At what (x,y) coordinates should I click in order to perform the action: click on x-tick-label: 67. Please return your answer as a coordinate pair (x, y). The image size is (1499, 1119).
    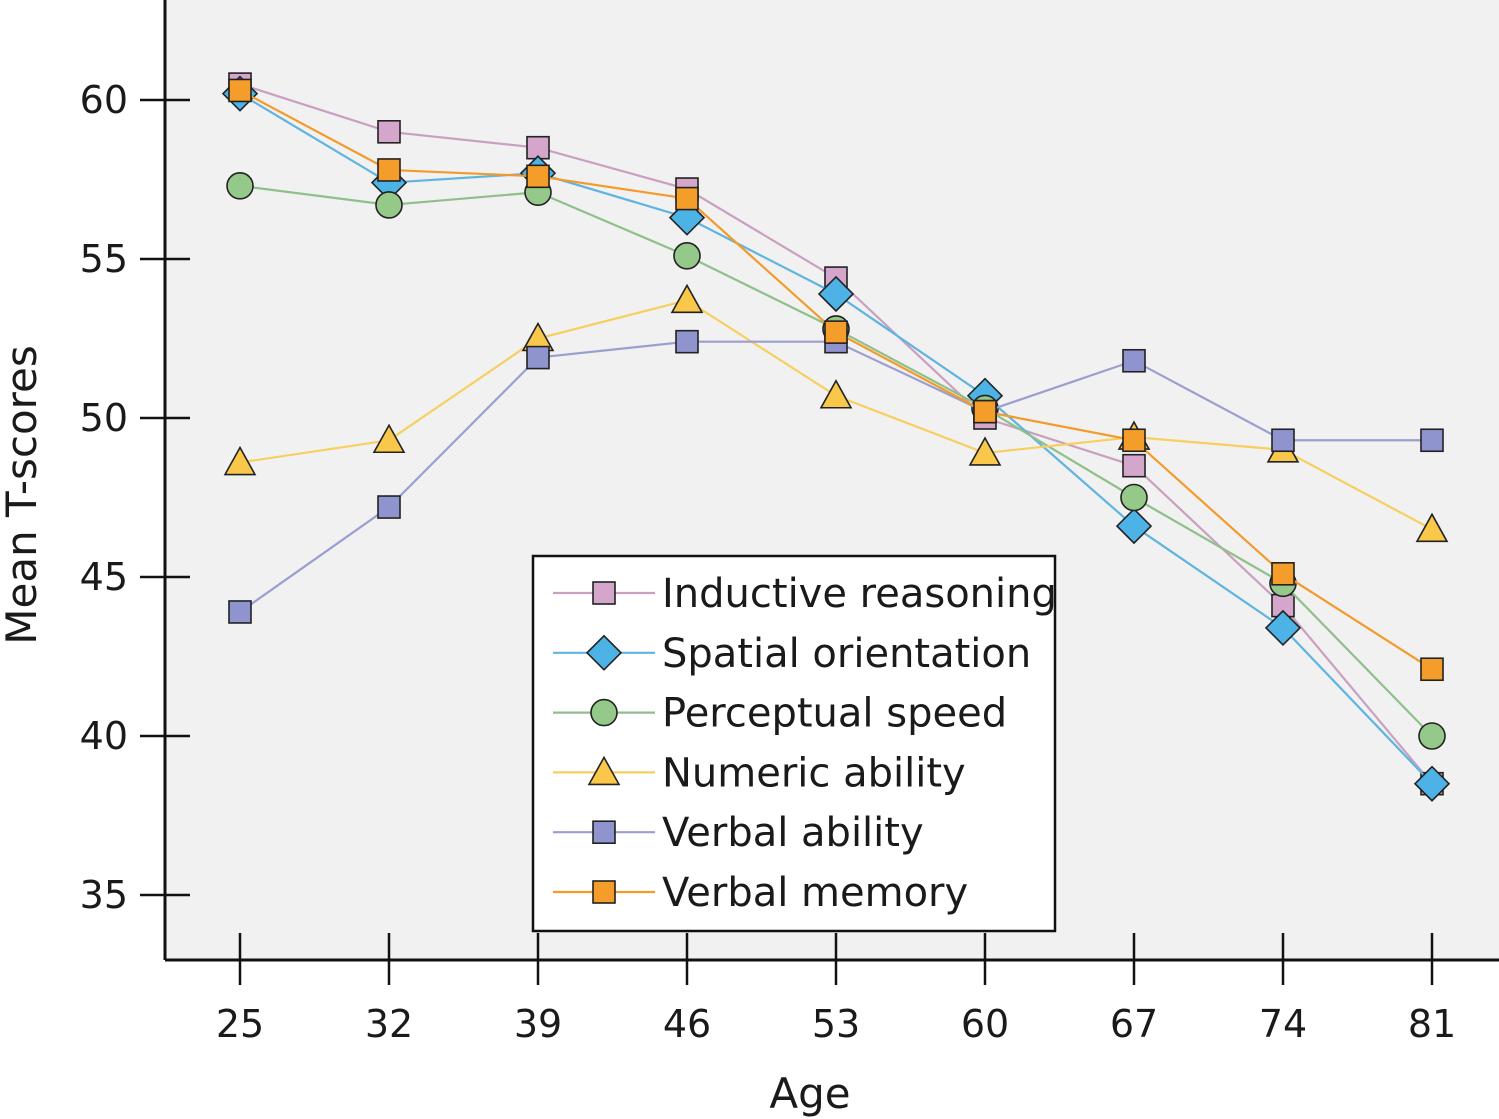
    Looking at the image, I should click on (1134, 1024).